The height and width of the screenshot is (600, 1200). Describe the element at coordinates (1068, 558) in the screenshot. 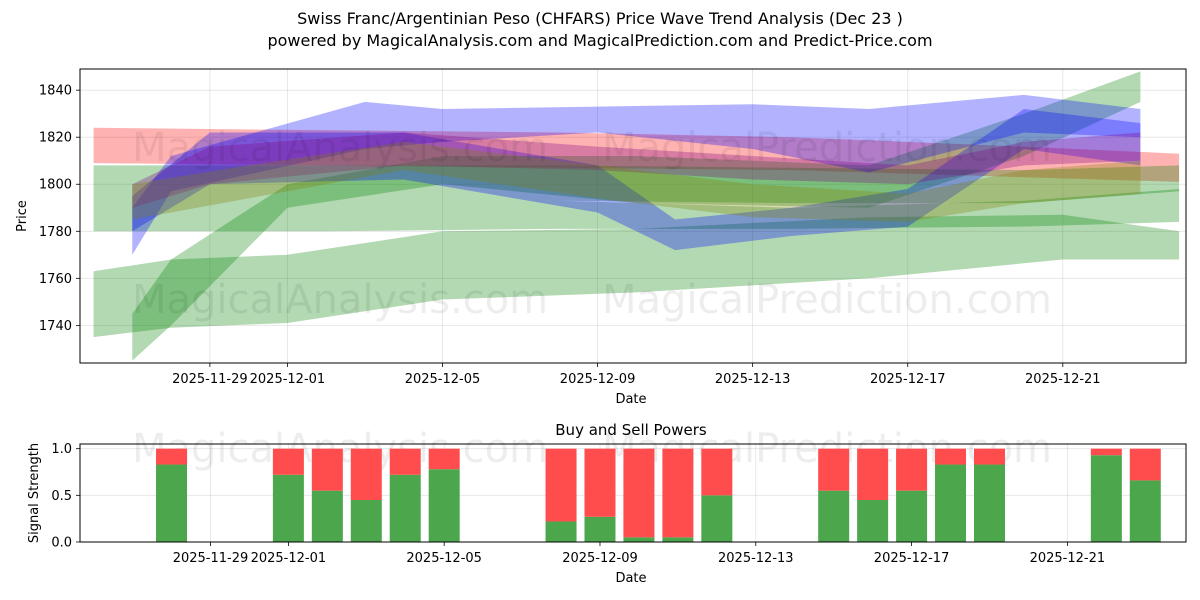

I see `signal-x-tick-label: 2025-12-21` at that location.